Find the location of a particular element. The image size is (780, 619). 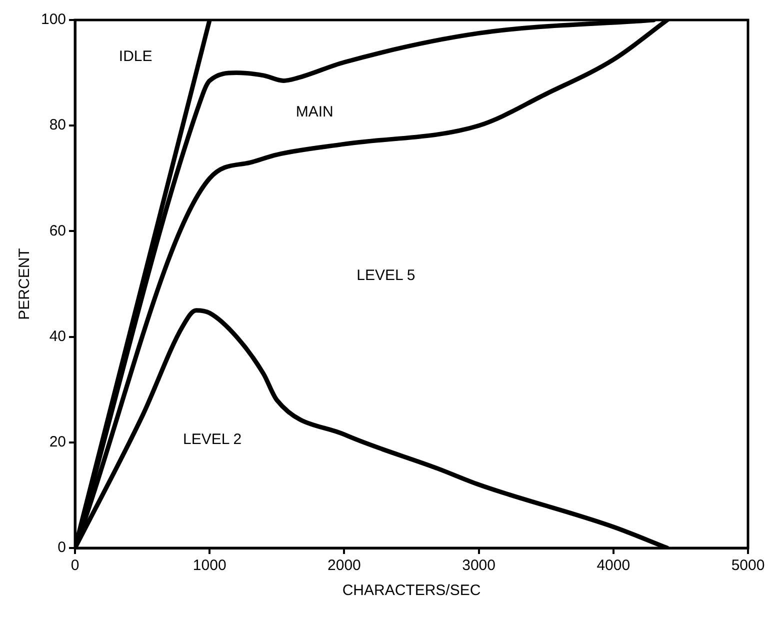

x-tick-label: 5000 is located at coordinates (748, 565).